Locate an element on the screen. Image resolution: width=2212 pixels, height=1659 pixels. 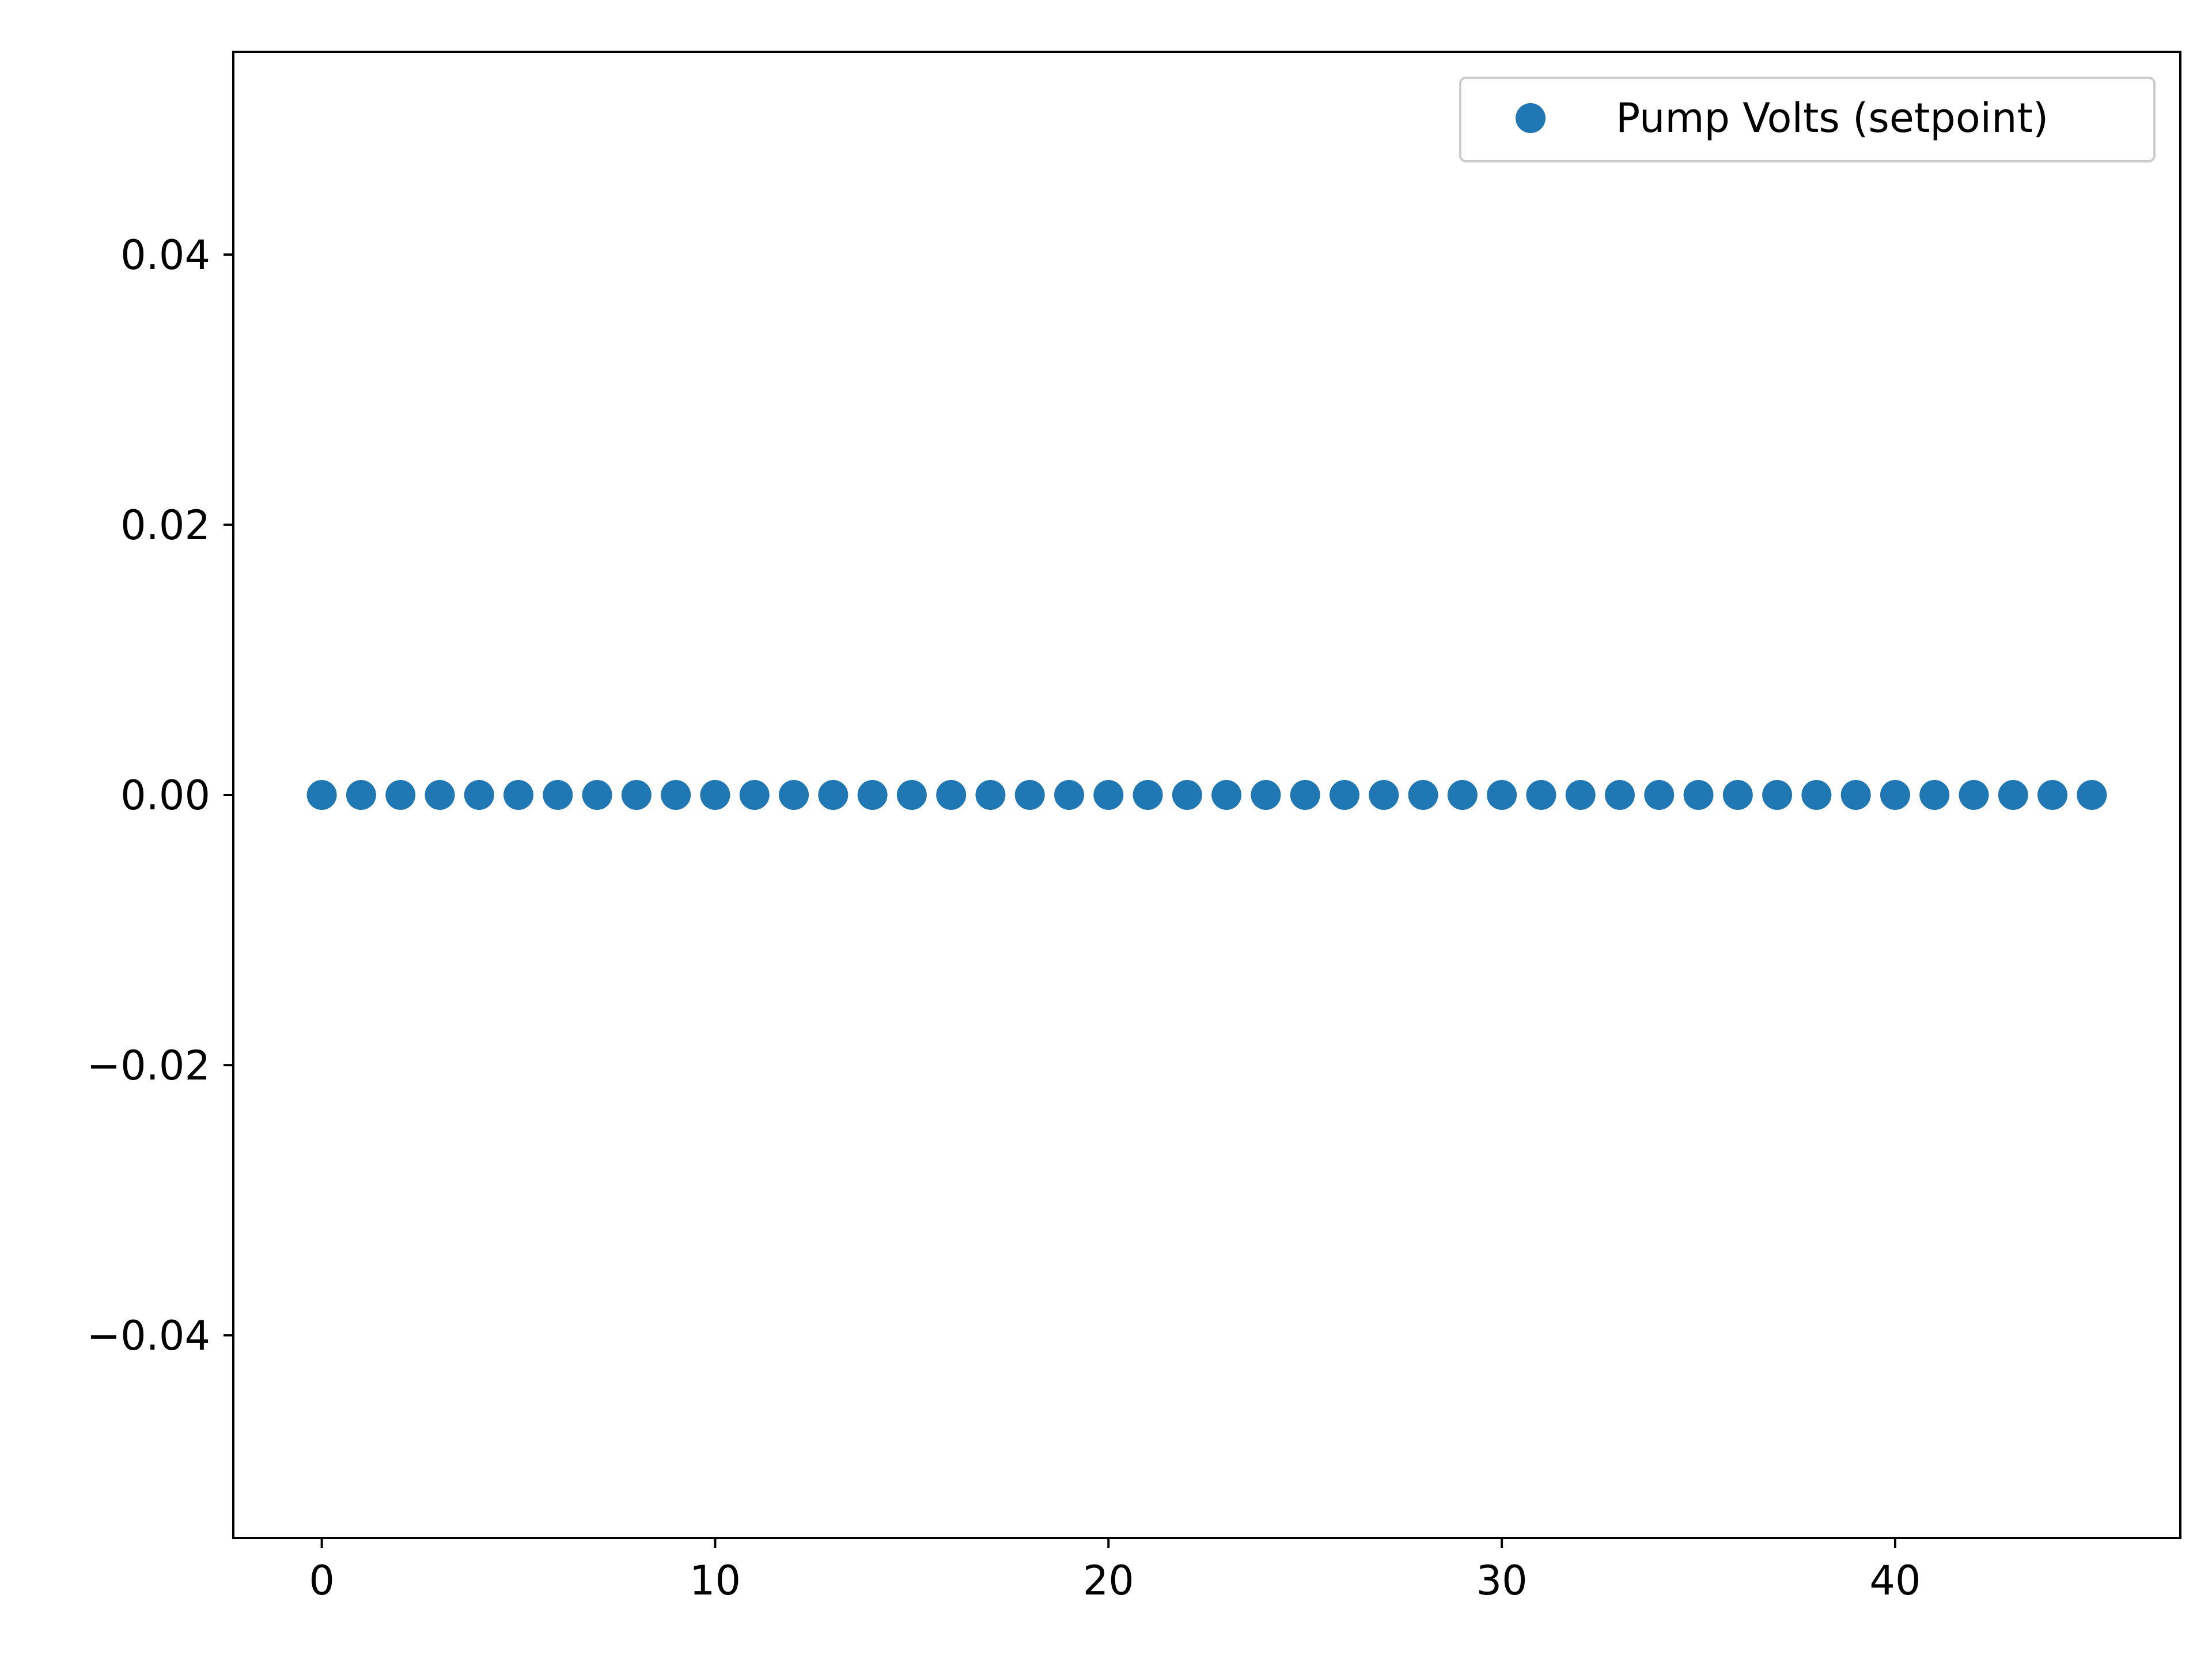
y-tick-label: −0.04 is located at coordinates (148, 1335).